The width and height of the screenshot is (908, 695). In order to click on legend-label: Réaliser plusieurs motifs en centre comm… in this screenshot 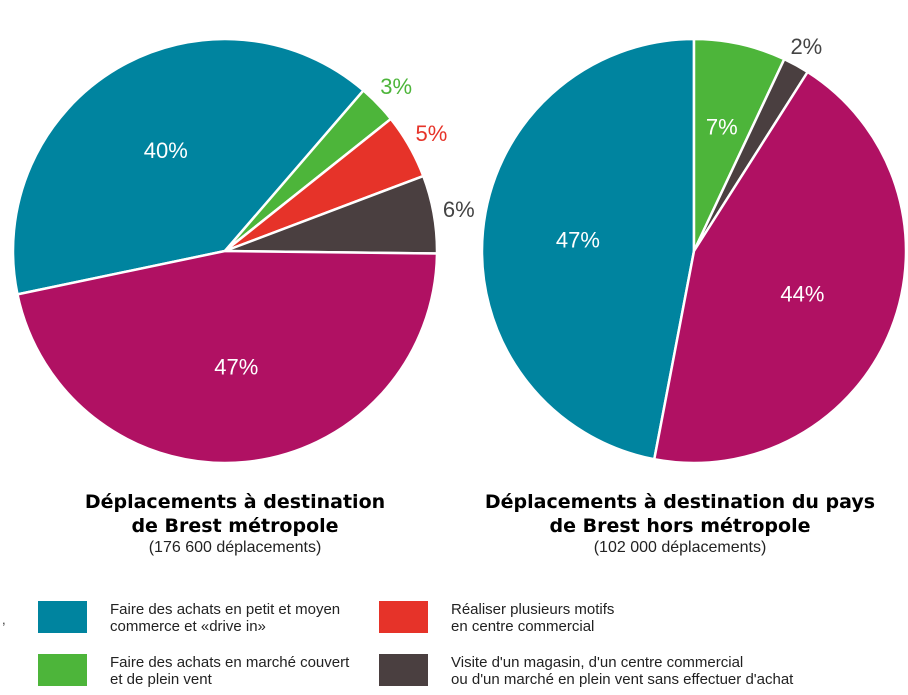, I will do `click(532, 618)`.